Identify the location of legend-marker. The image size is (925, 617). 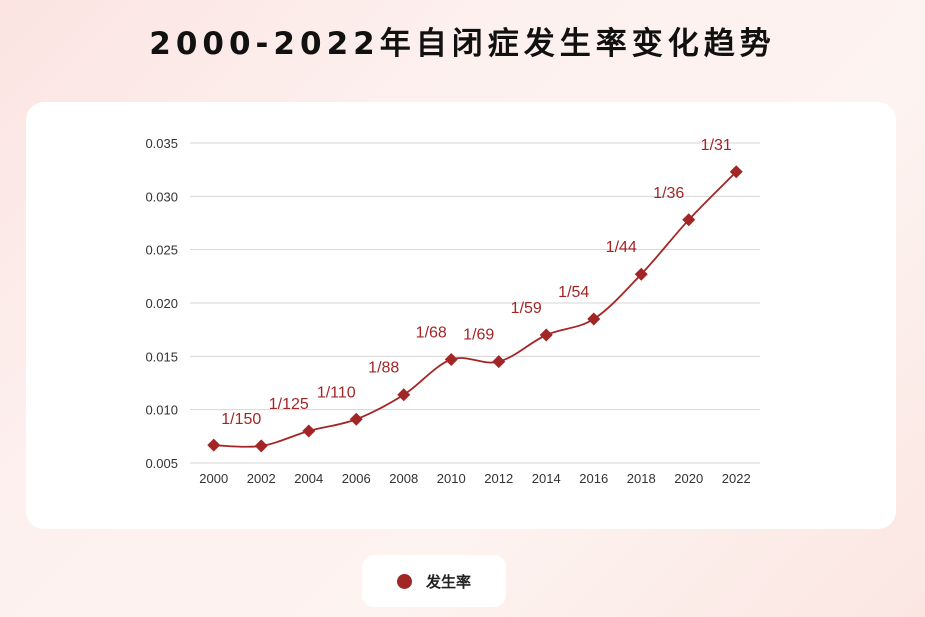
(404, 581).